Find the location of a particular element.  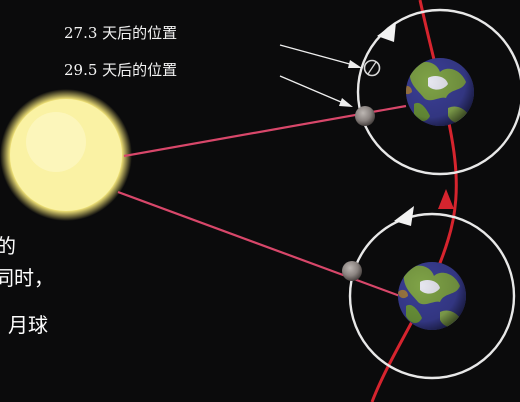

sun-line-lower is located at coordinates (259, 244).